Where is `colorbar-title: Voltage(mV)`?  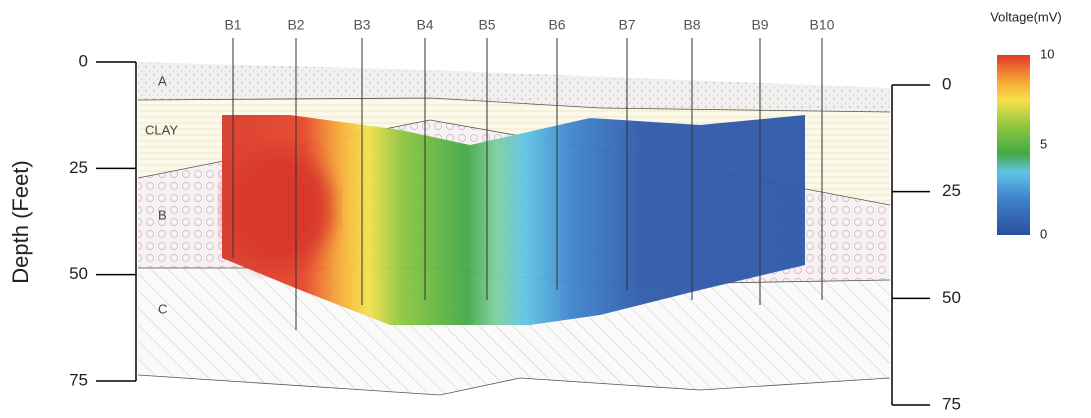 colorbar-title: Voltage(mV) is located at coordinates (1026, 16).